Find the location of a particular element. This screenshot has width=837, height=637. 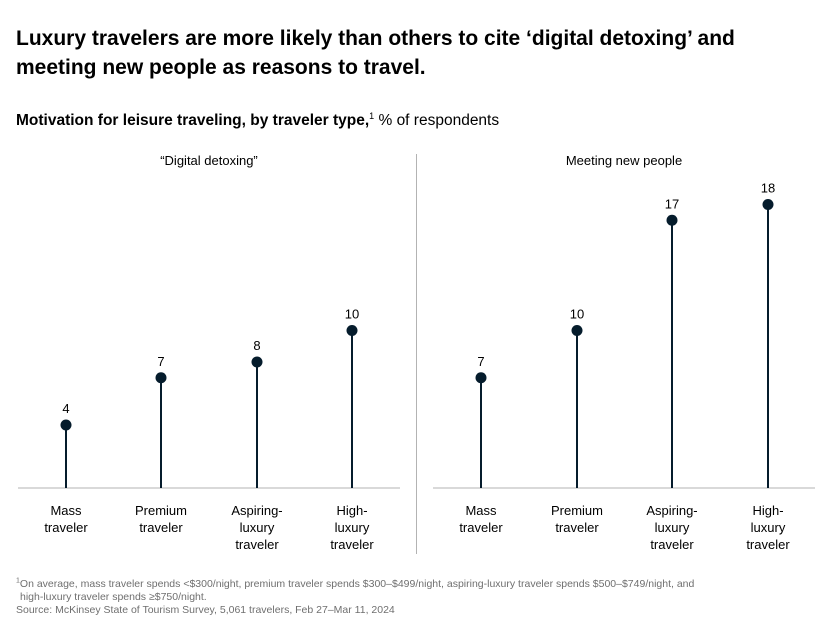

panel-2-category-label-1-line-1: Mass is located at coordinates (481, 510).